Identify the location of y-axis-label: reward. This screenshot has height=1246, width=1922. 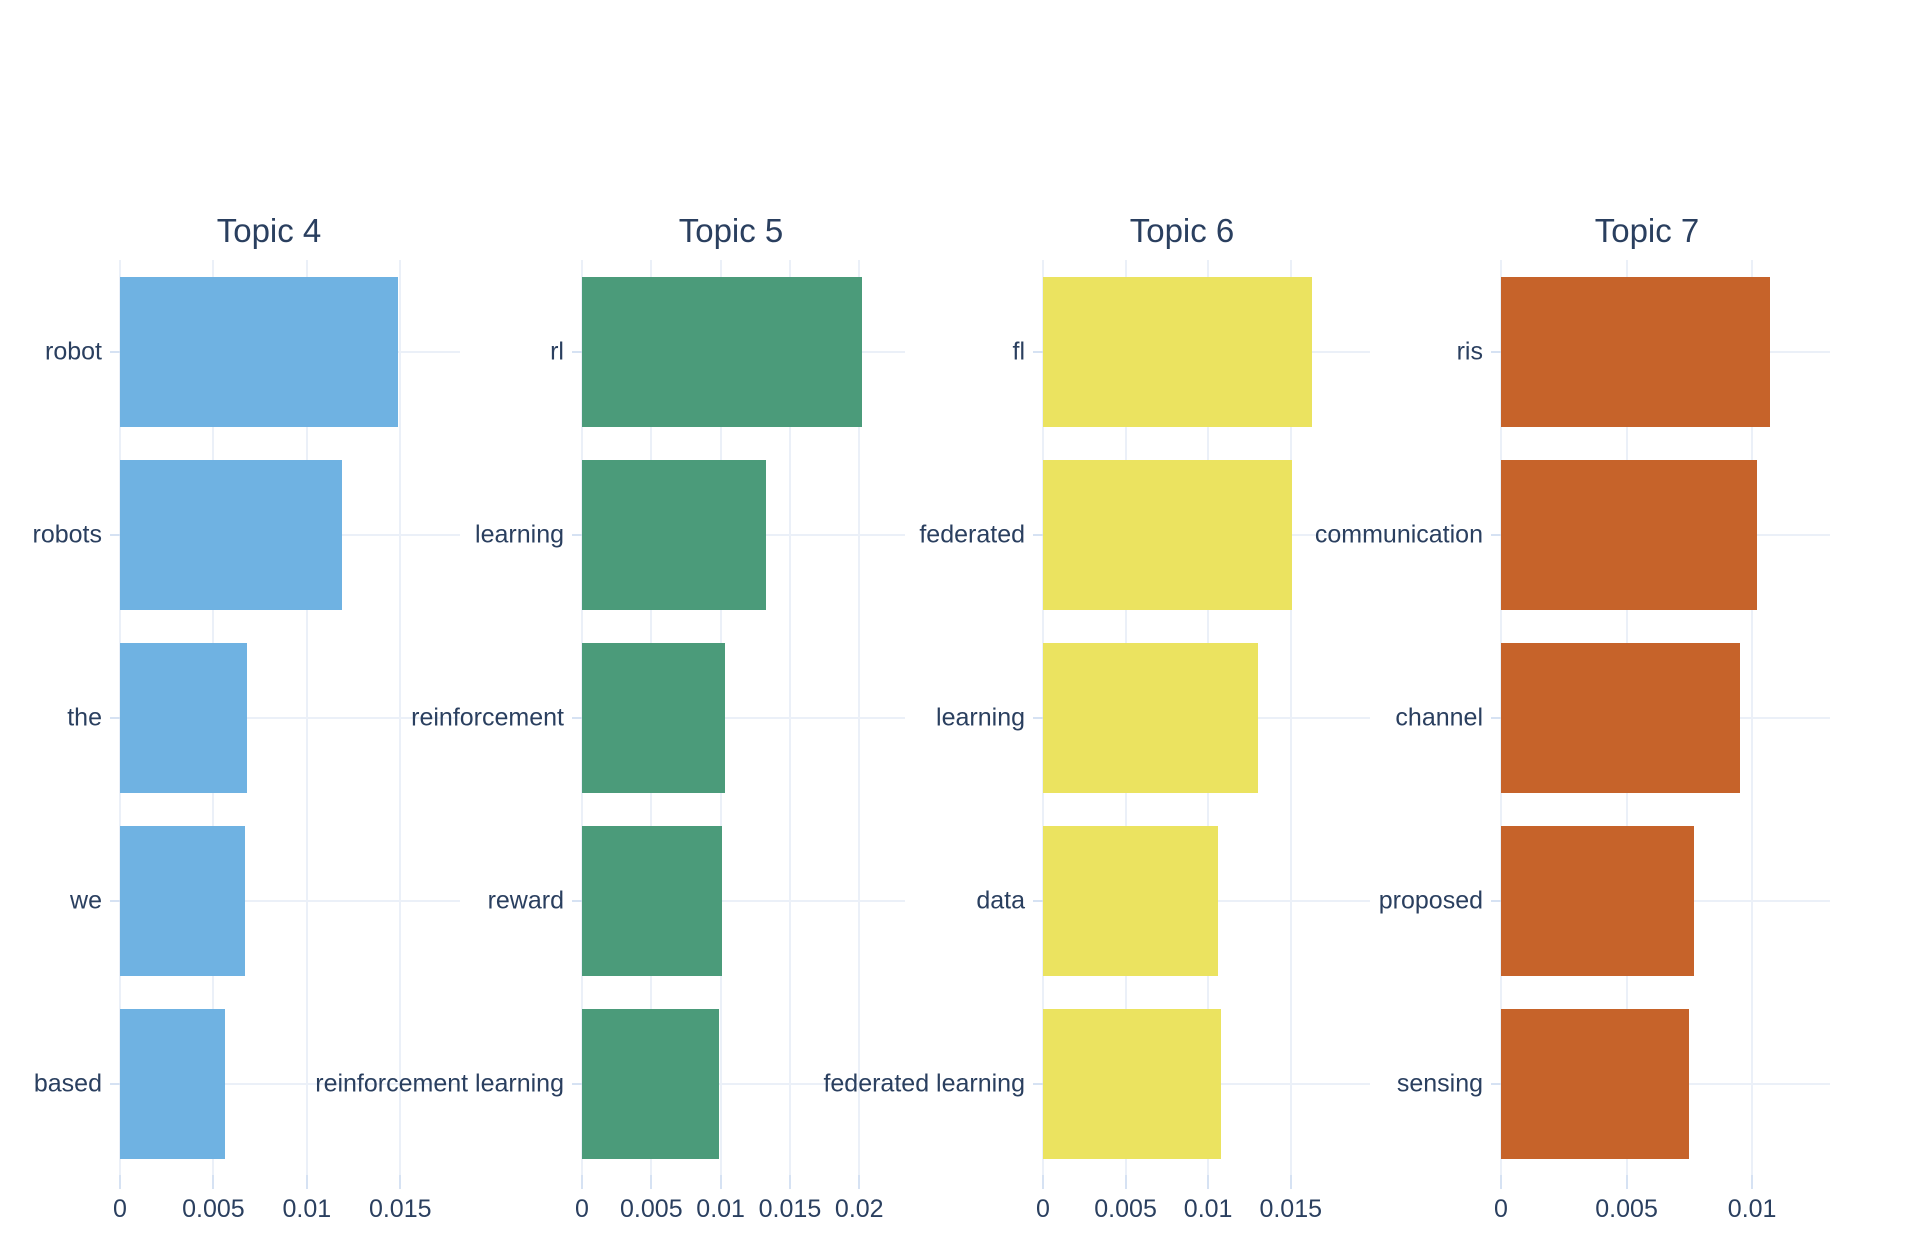
(525, 900).